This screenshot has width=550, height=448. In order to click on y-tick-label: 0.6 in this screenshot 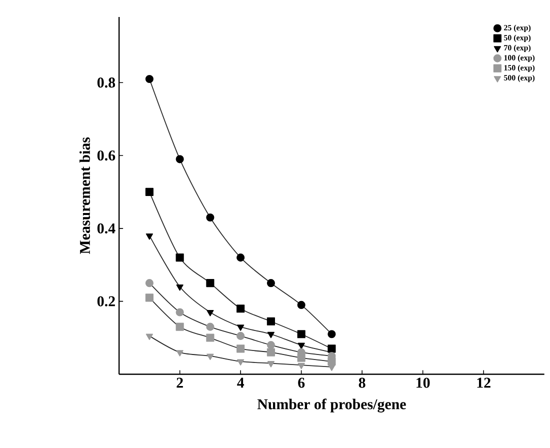, I will do `click(106, 155)`.